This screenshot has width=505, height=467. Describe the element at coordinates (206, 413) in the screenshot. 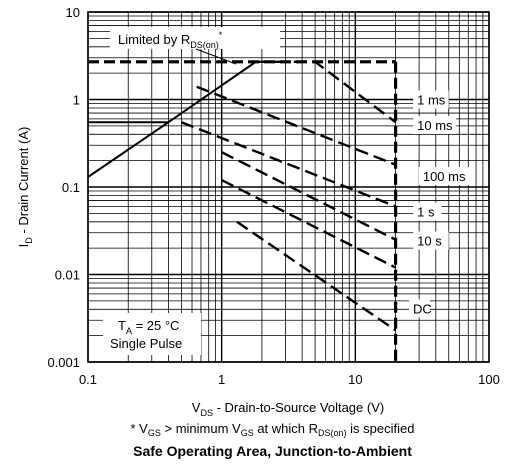

I see `x-axis-title-sub: DS` at that location.